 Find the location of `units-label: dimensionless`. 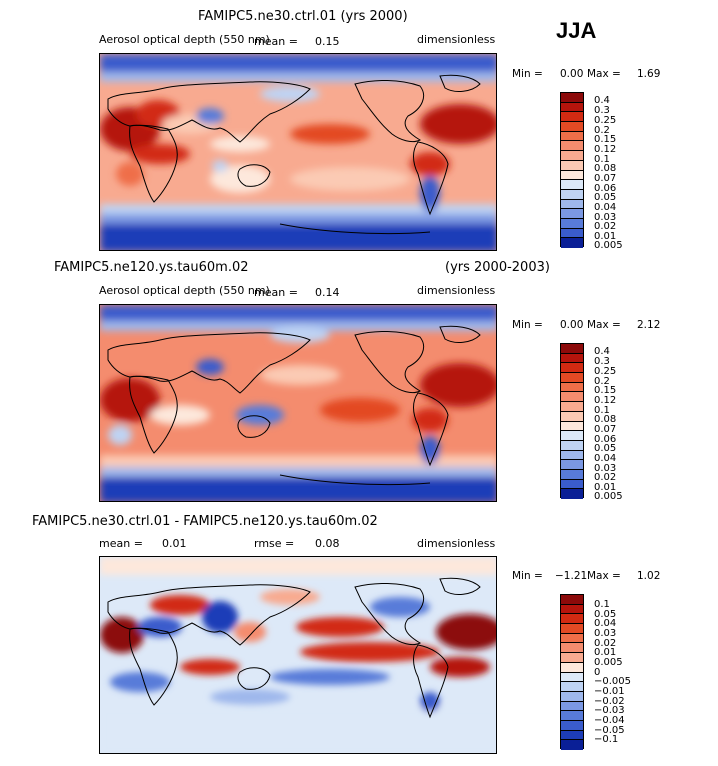

units-label: dimensionless is located at coordinates (456, 39).